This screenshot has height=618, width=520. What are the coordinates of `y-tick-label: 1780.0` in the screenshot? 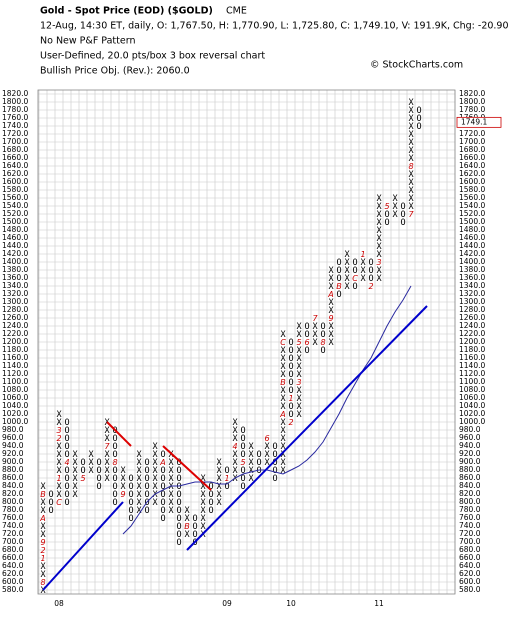 It's located at (15, 109).